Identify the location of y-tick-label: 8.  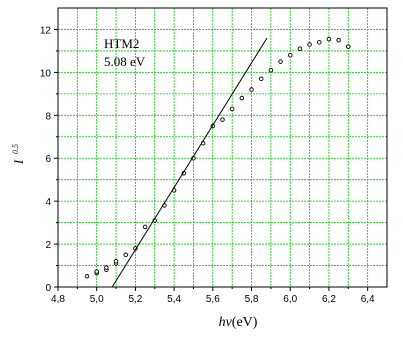
(48, 116).